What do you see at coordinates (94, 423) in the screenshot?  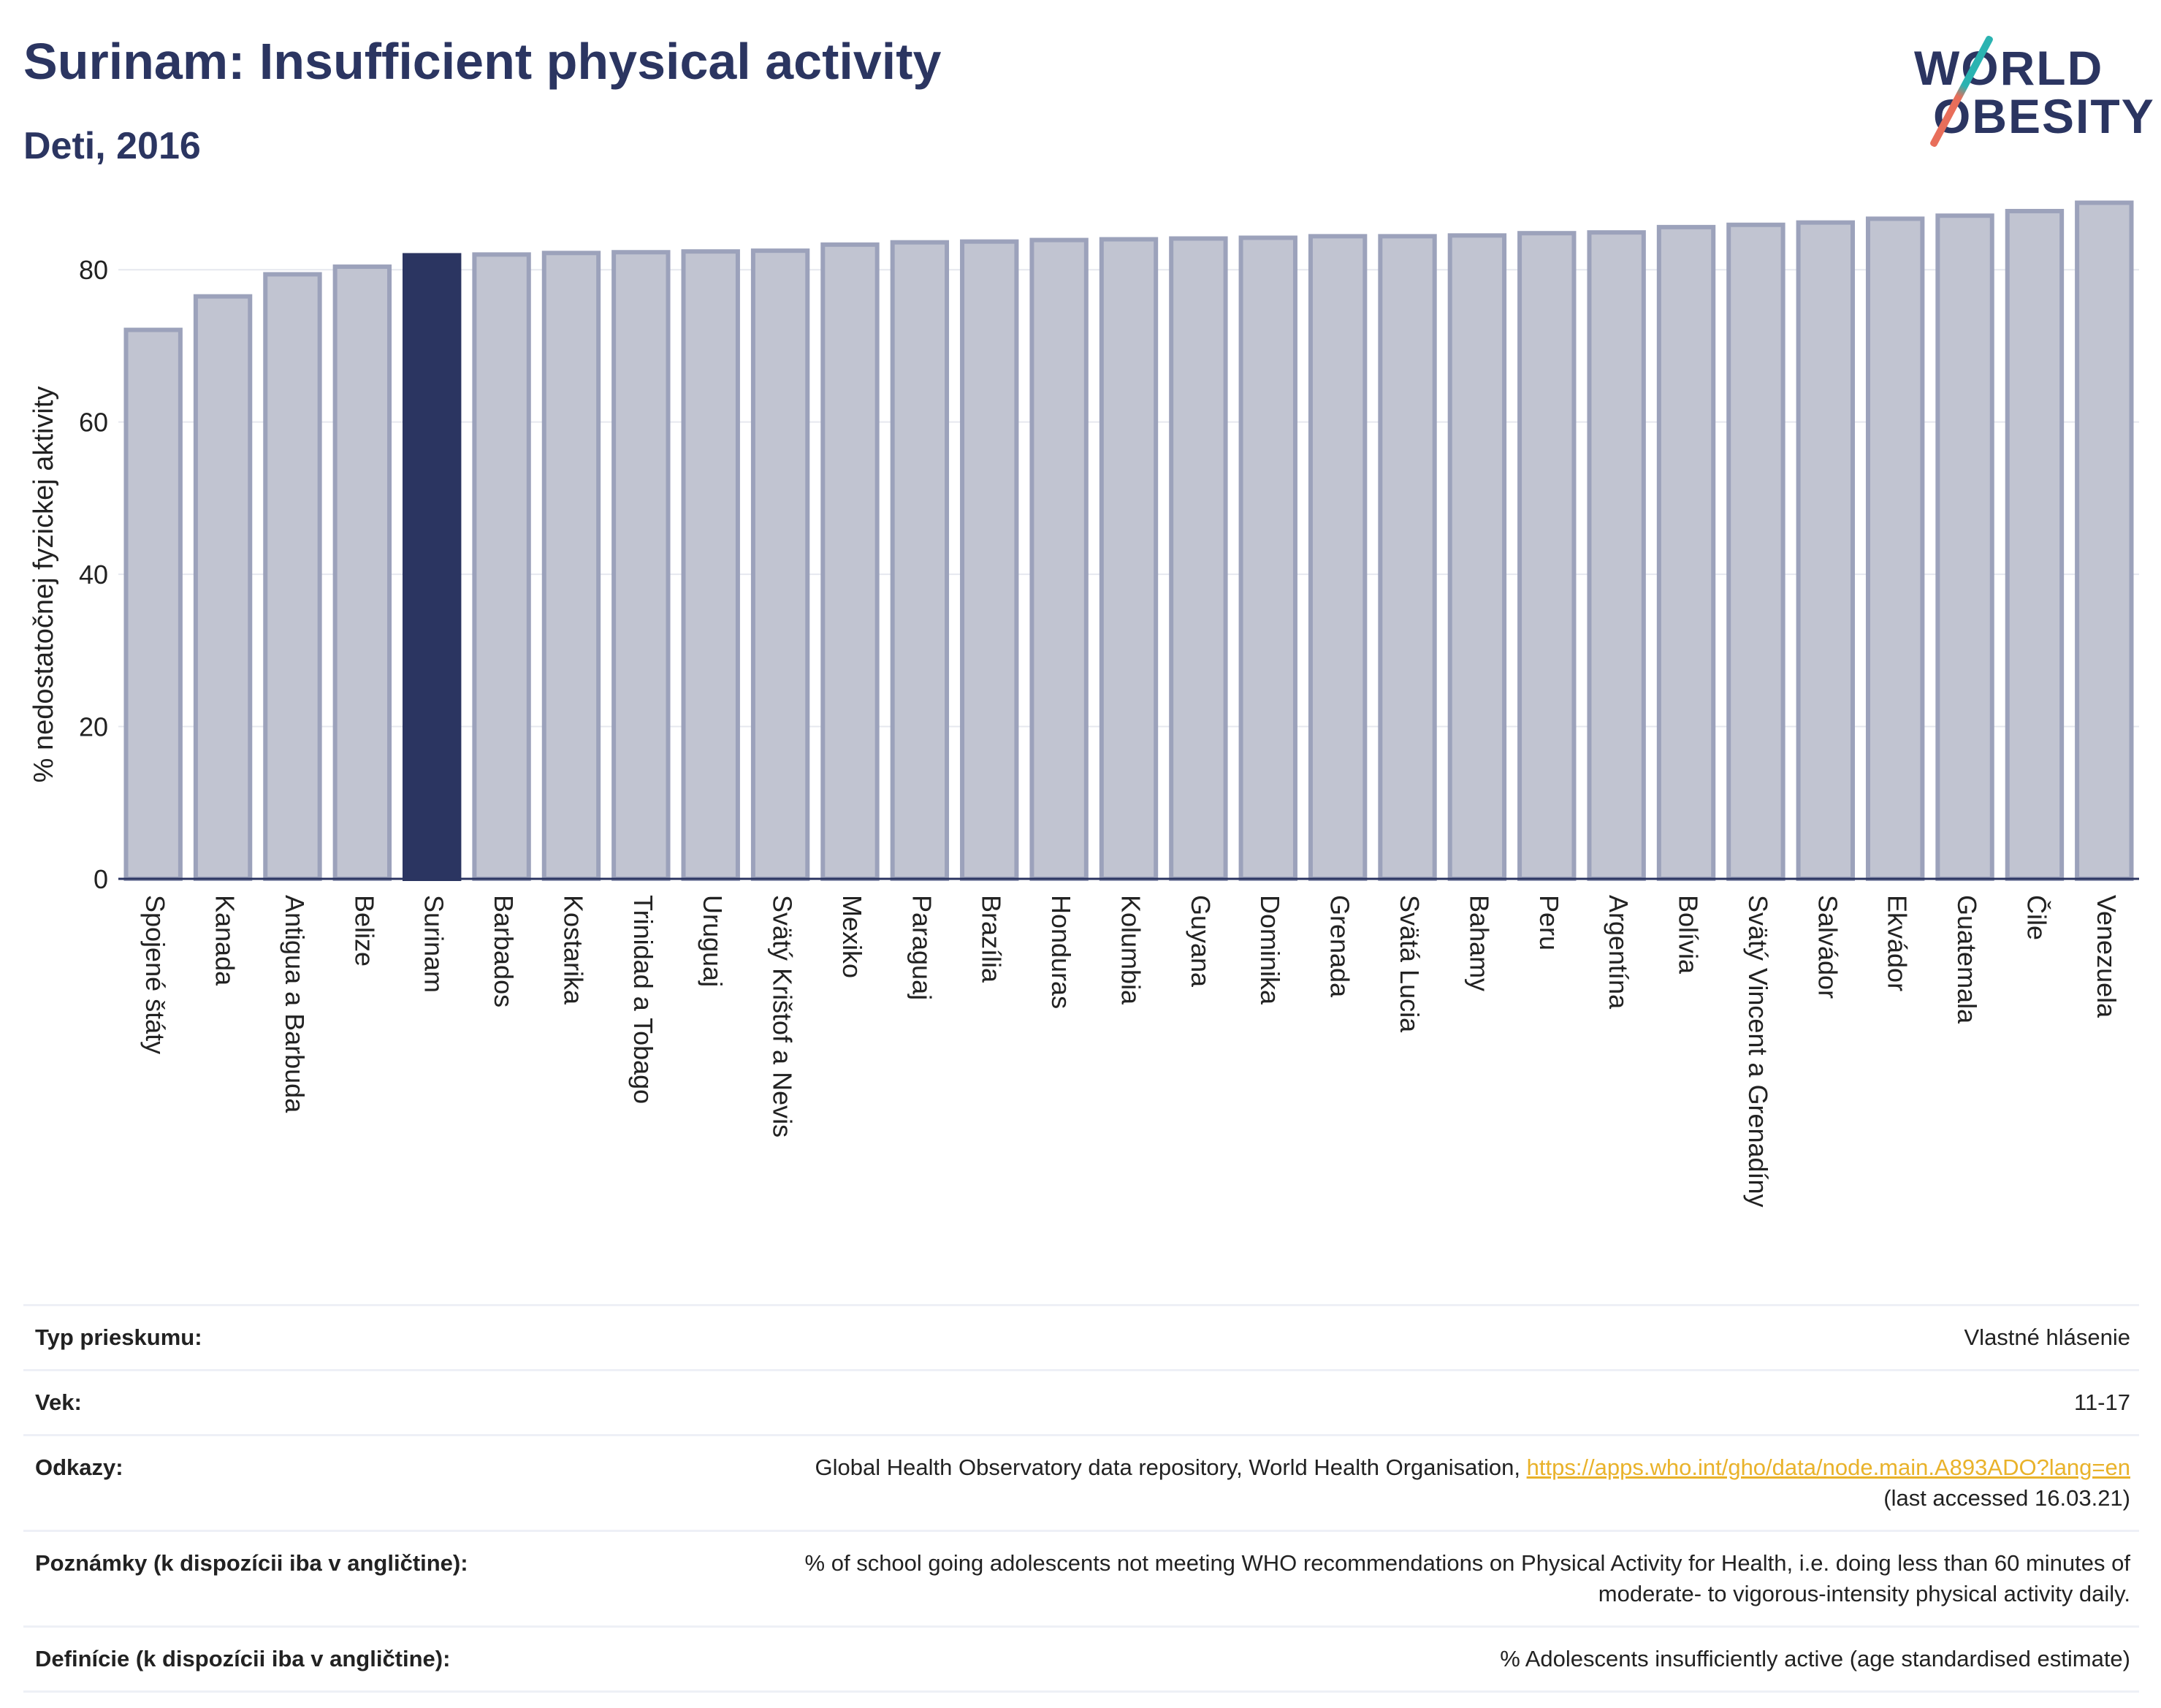 I see `y-tick-label: 60` at bounding box center [94, 423].